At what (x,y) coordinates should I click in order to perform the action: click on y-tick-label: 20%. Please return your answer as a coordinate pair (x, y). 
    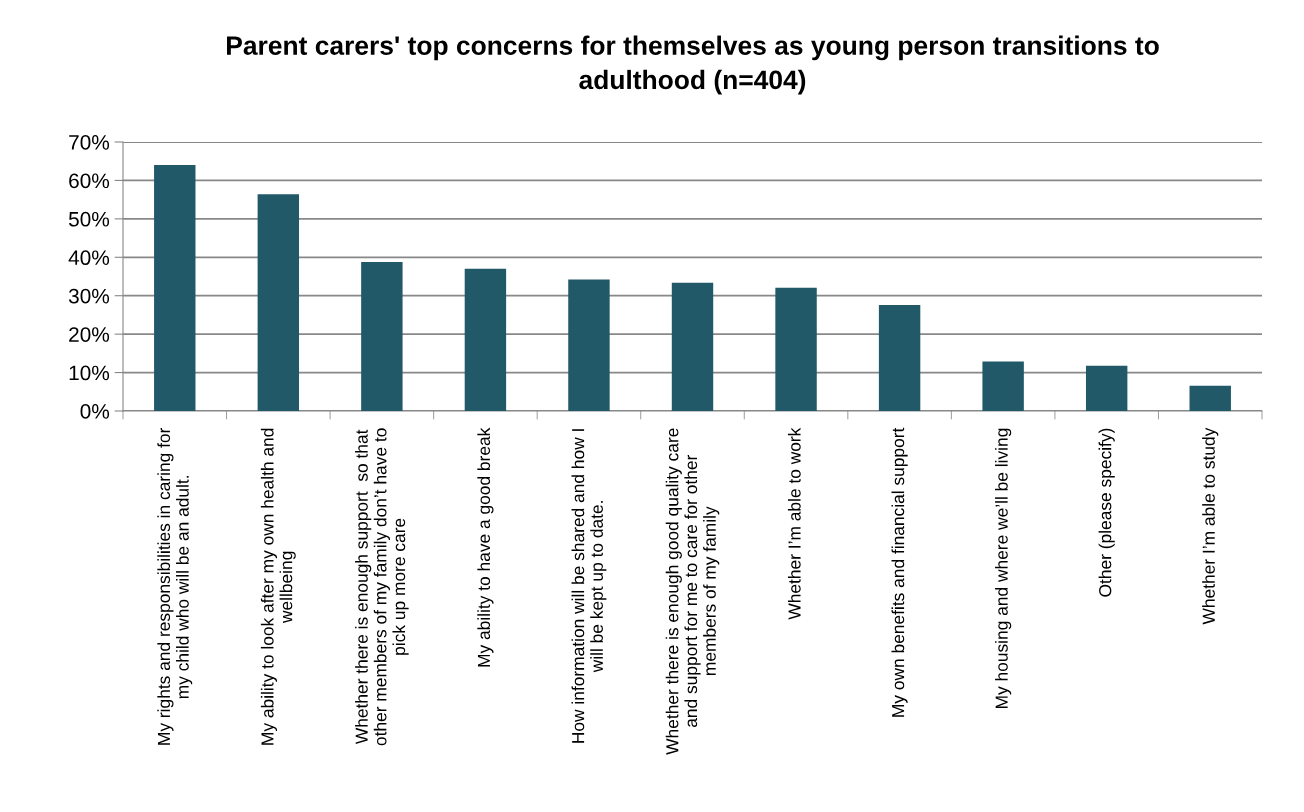
    Looking at the image, I should click on (89, 334).